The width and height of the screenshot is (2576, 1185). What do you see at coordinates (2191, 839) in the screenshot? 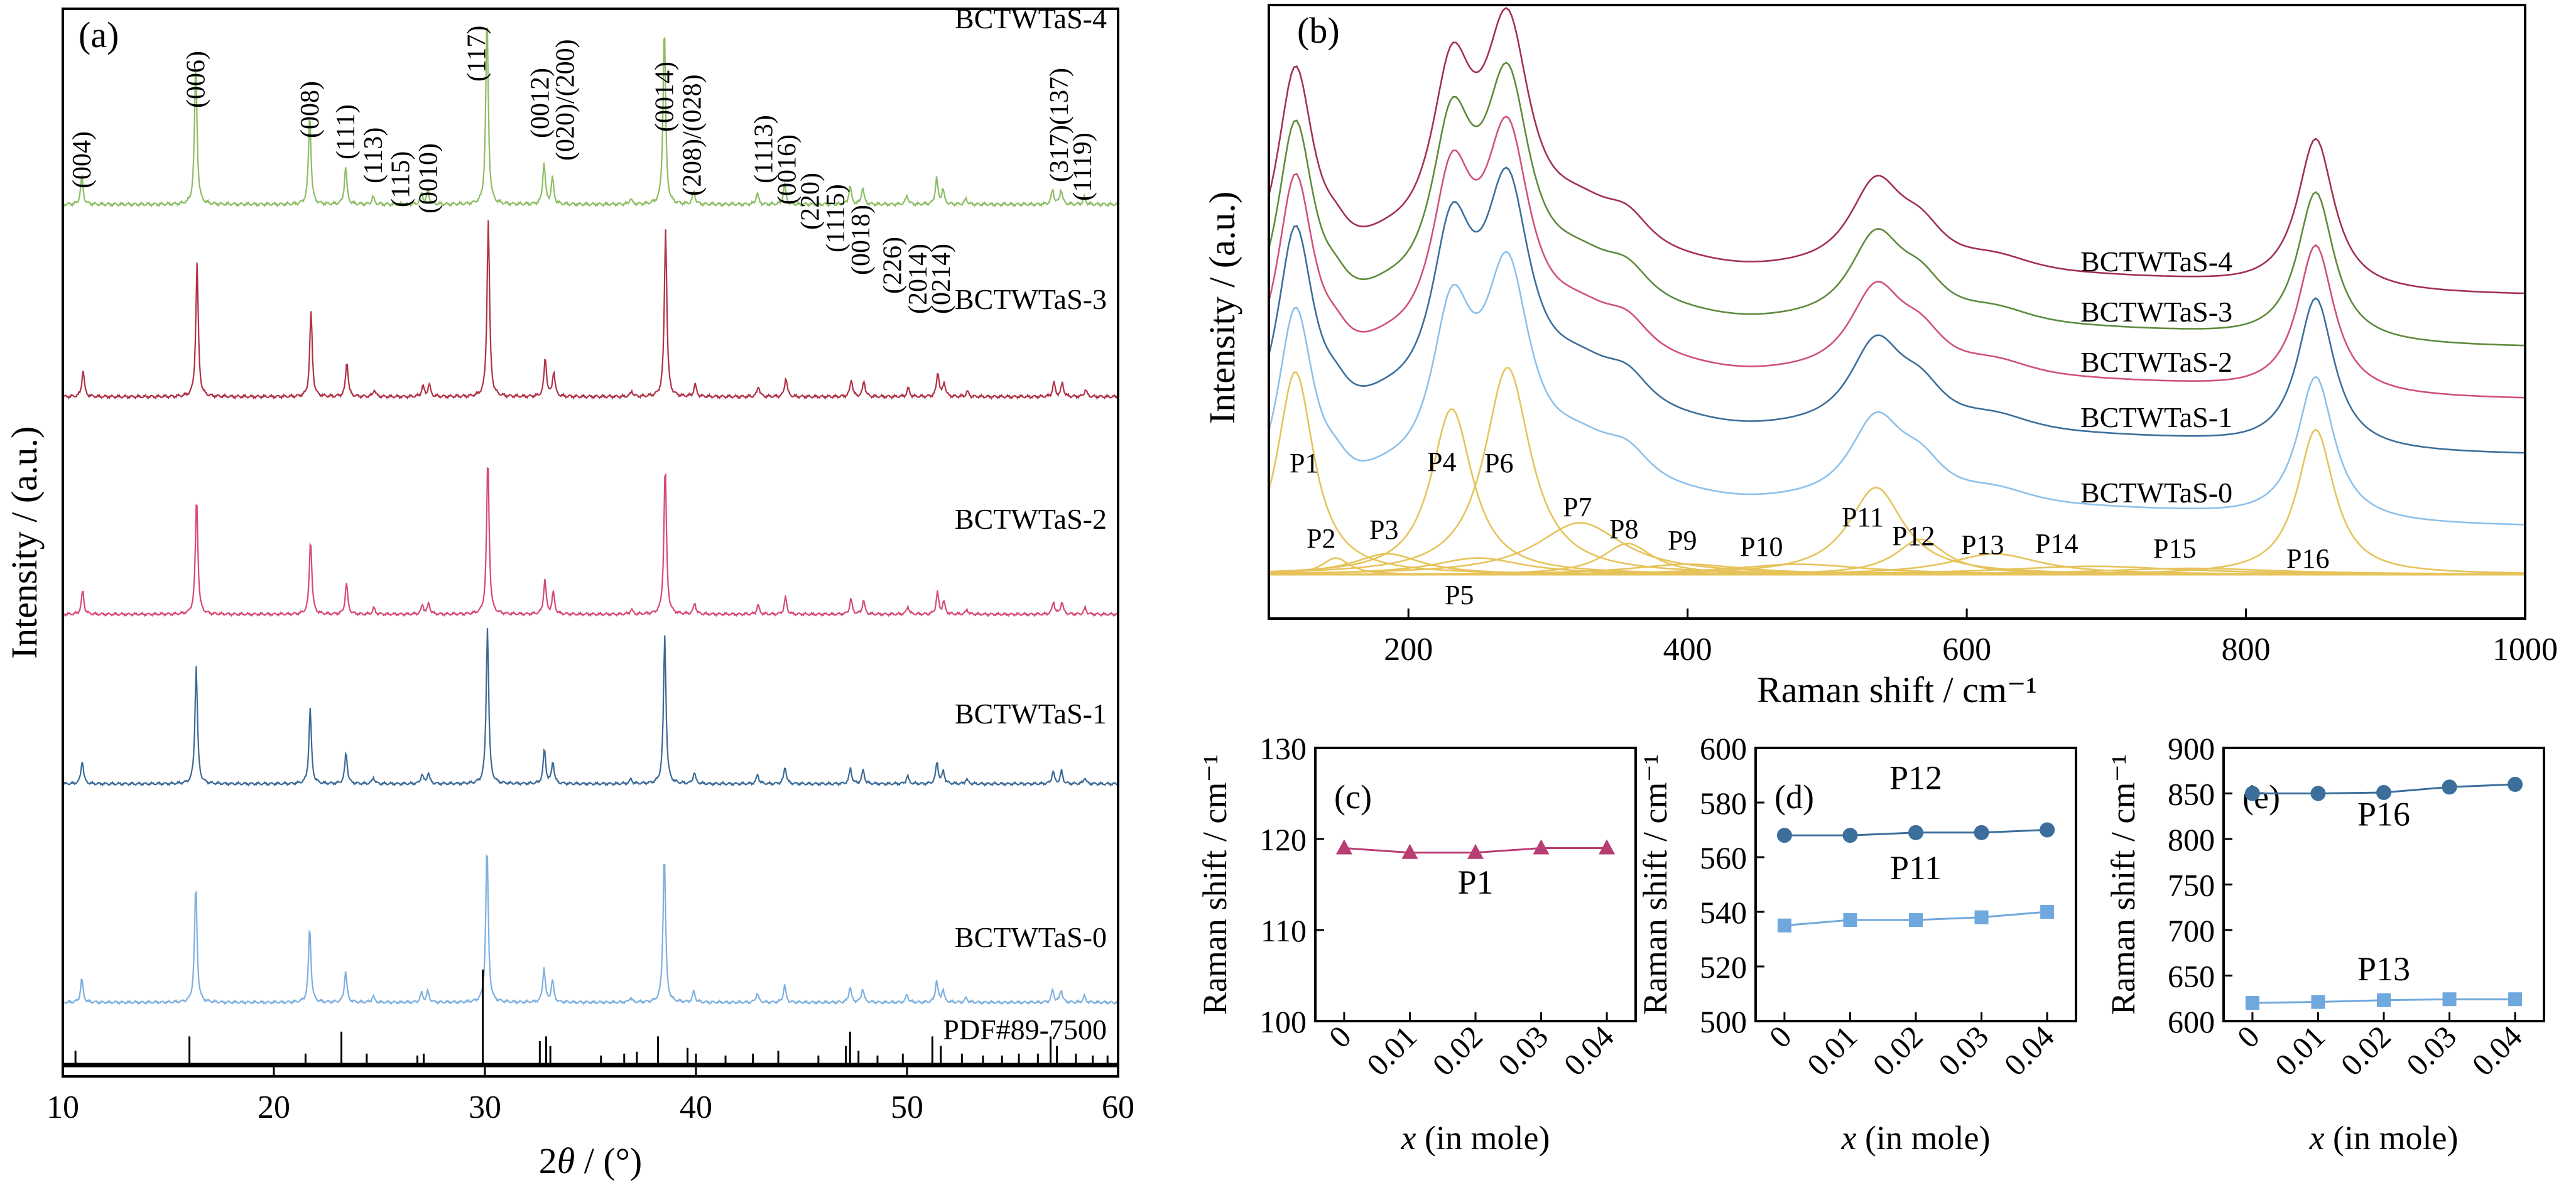
I see `scatter-y-tick-label: 800` at bounding box center [2191, 839].